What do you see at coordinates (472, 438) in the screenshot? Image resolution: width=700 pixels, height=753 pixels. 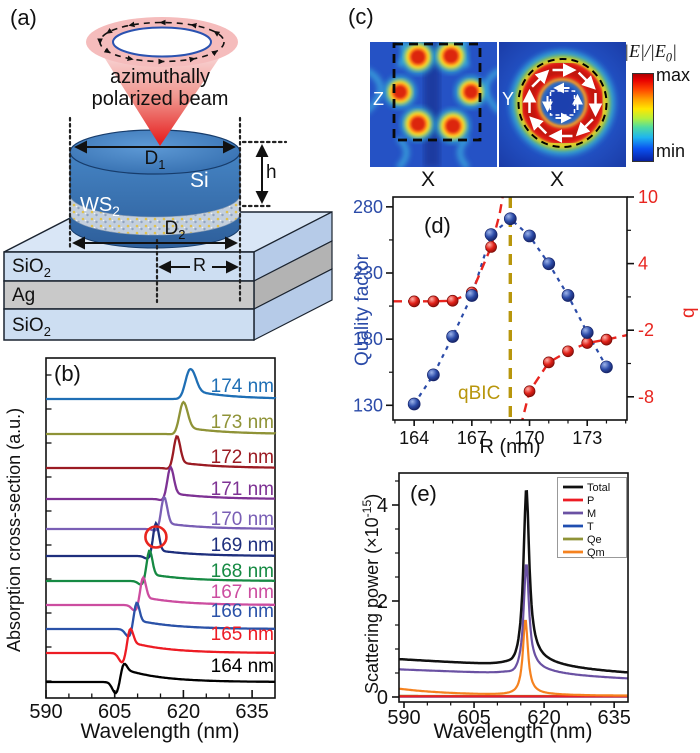 I see `svg-text: 167` at bounding box center [472, 438].